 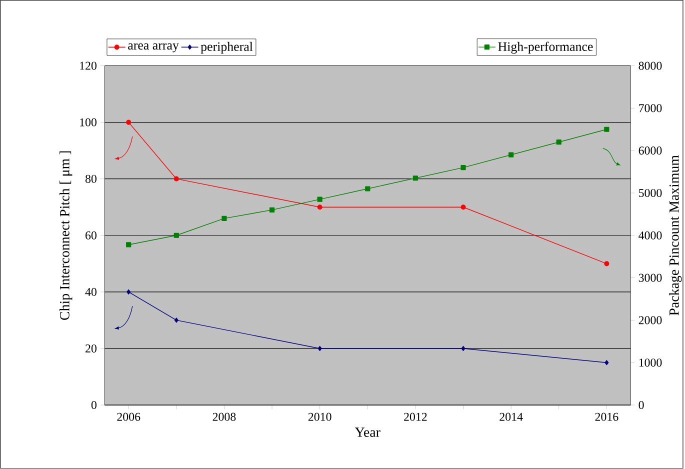 What do you see at coordinates (545, 48) in the screenshot?
I see `legend-label: High-performance` at bounding box center [545, 48].